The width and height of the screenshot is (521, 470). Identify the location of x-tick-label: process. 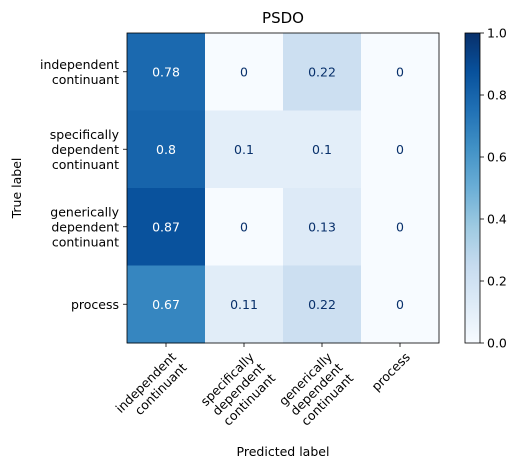
(390, 371).